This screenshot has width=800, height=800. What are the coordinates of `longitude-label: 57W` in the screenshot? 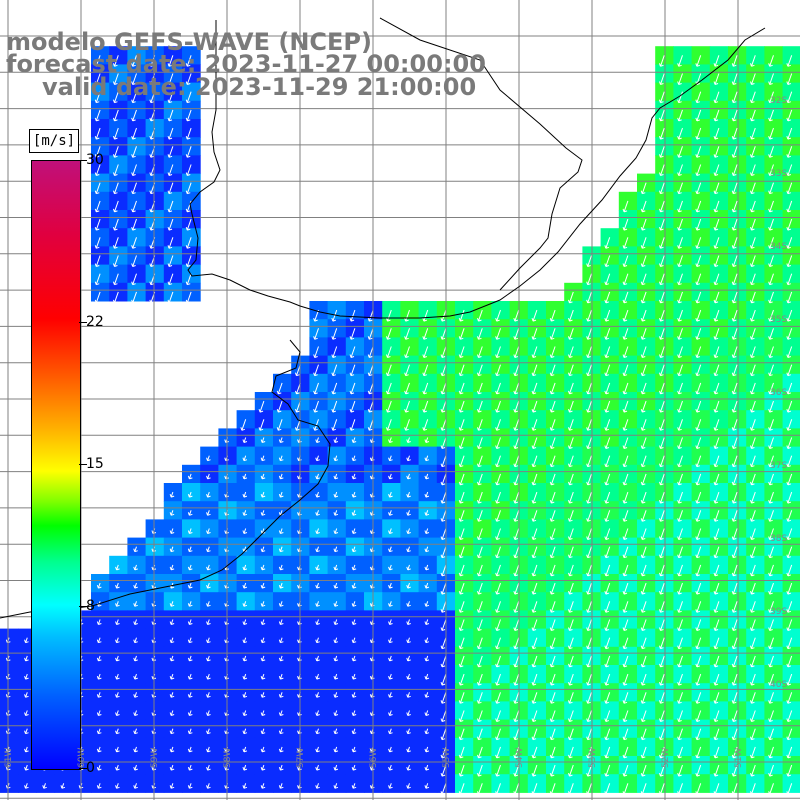 It's located at (301, 757).